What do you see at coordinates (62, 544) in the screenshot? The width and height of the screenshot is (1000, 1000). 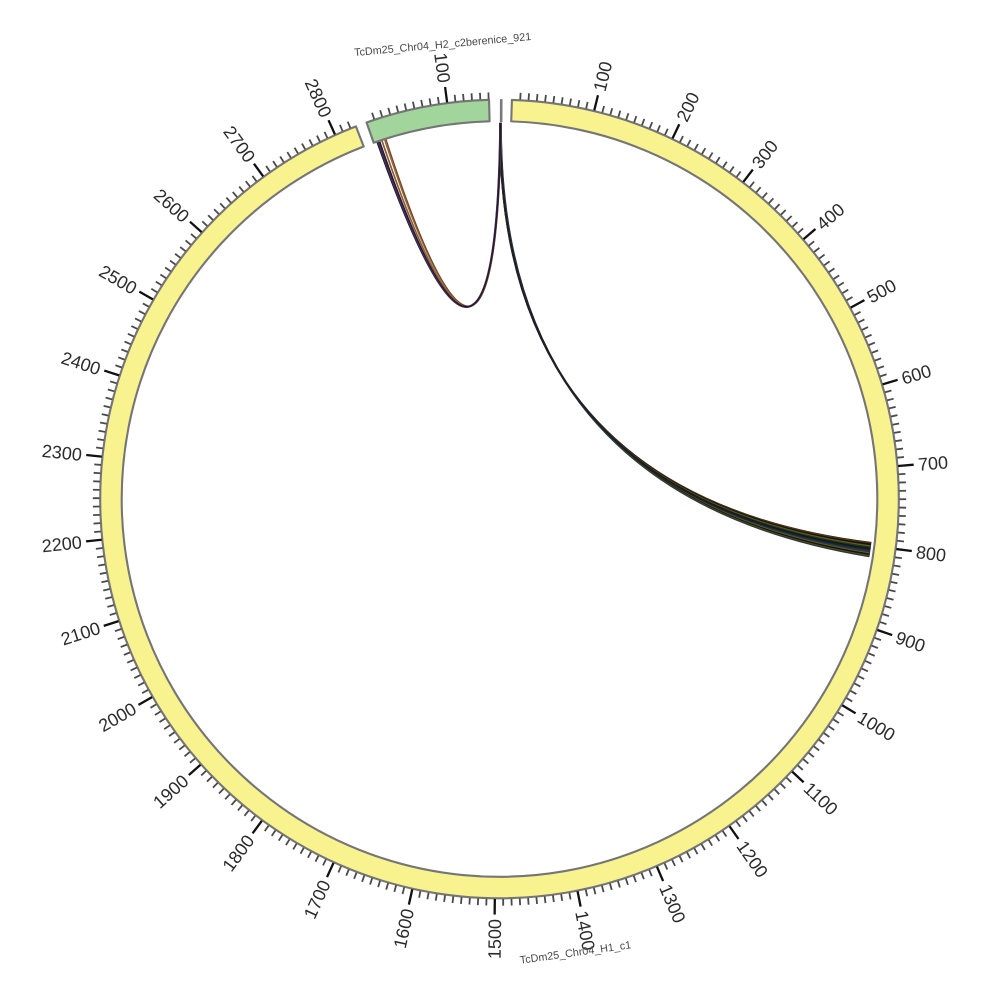 I see `svg-text: 2200` at bounding box center [62, 544].